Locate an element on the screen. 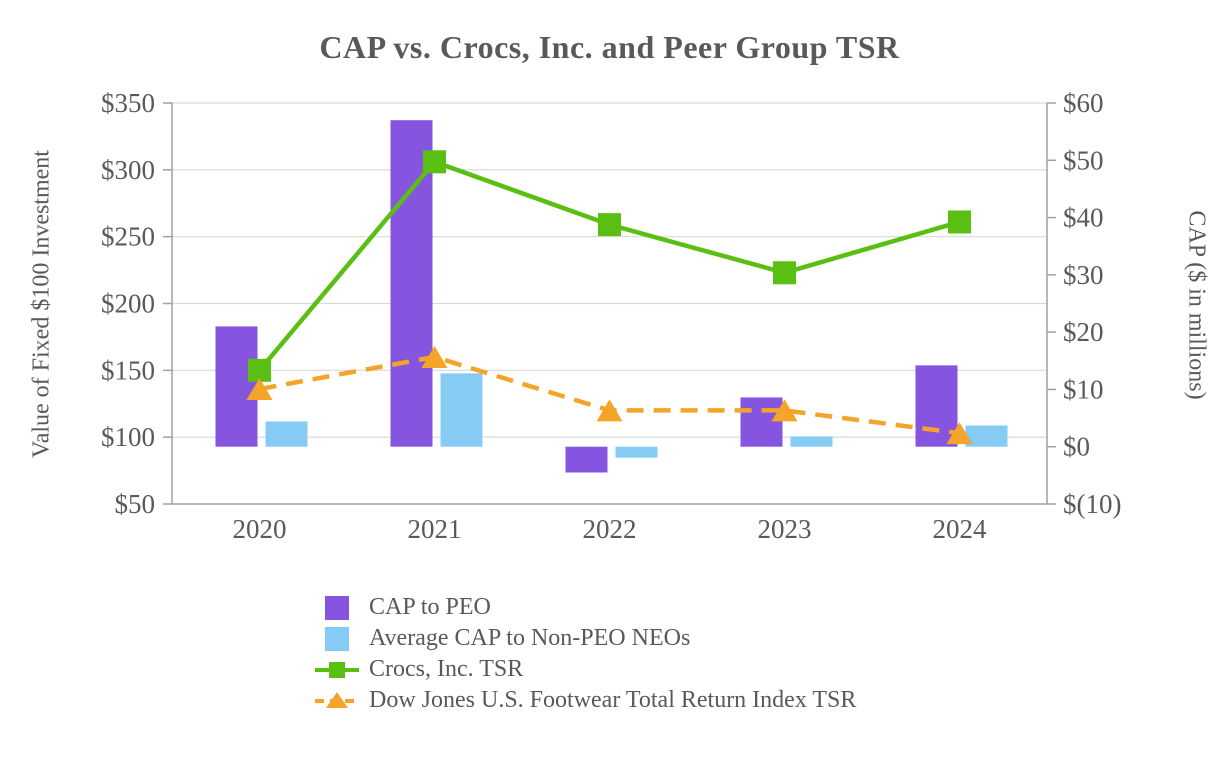  bar-cap-to-peo-2020 is located at coordinates (236, 386).